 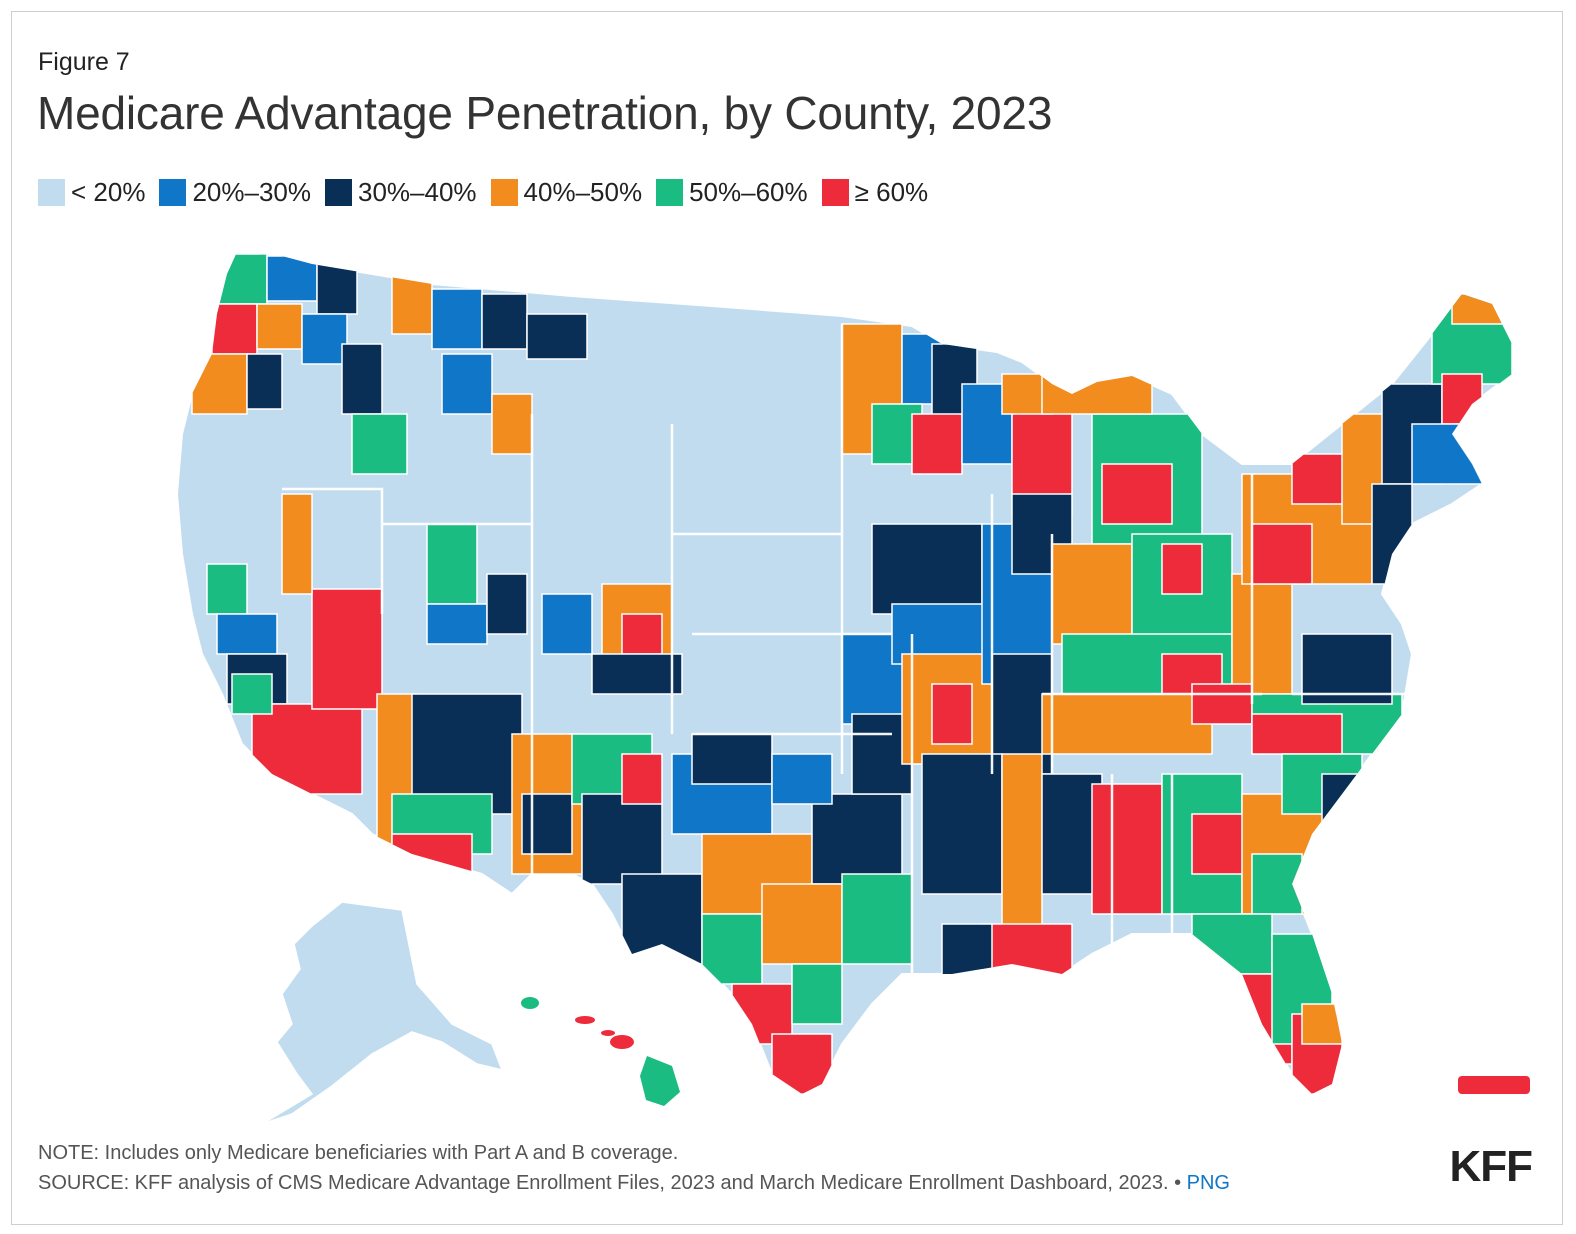 I want to click on legend-item-50-60: 50%–60%, so click(x=732, y=192).